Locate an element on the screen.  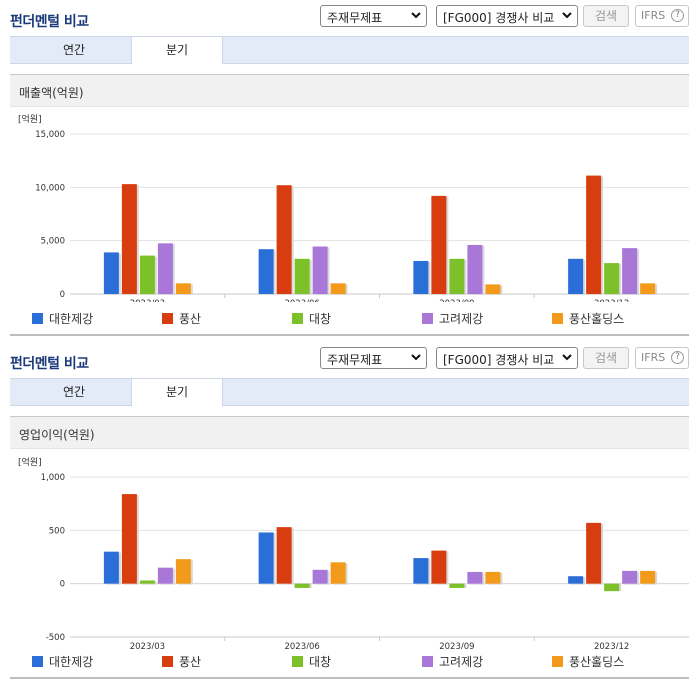
legend-label: 풍산홀딩스 is located at coordinates (597, 662).